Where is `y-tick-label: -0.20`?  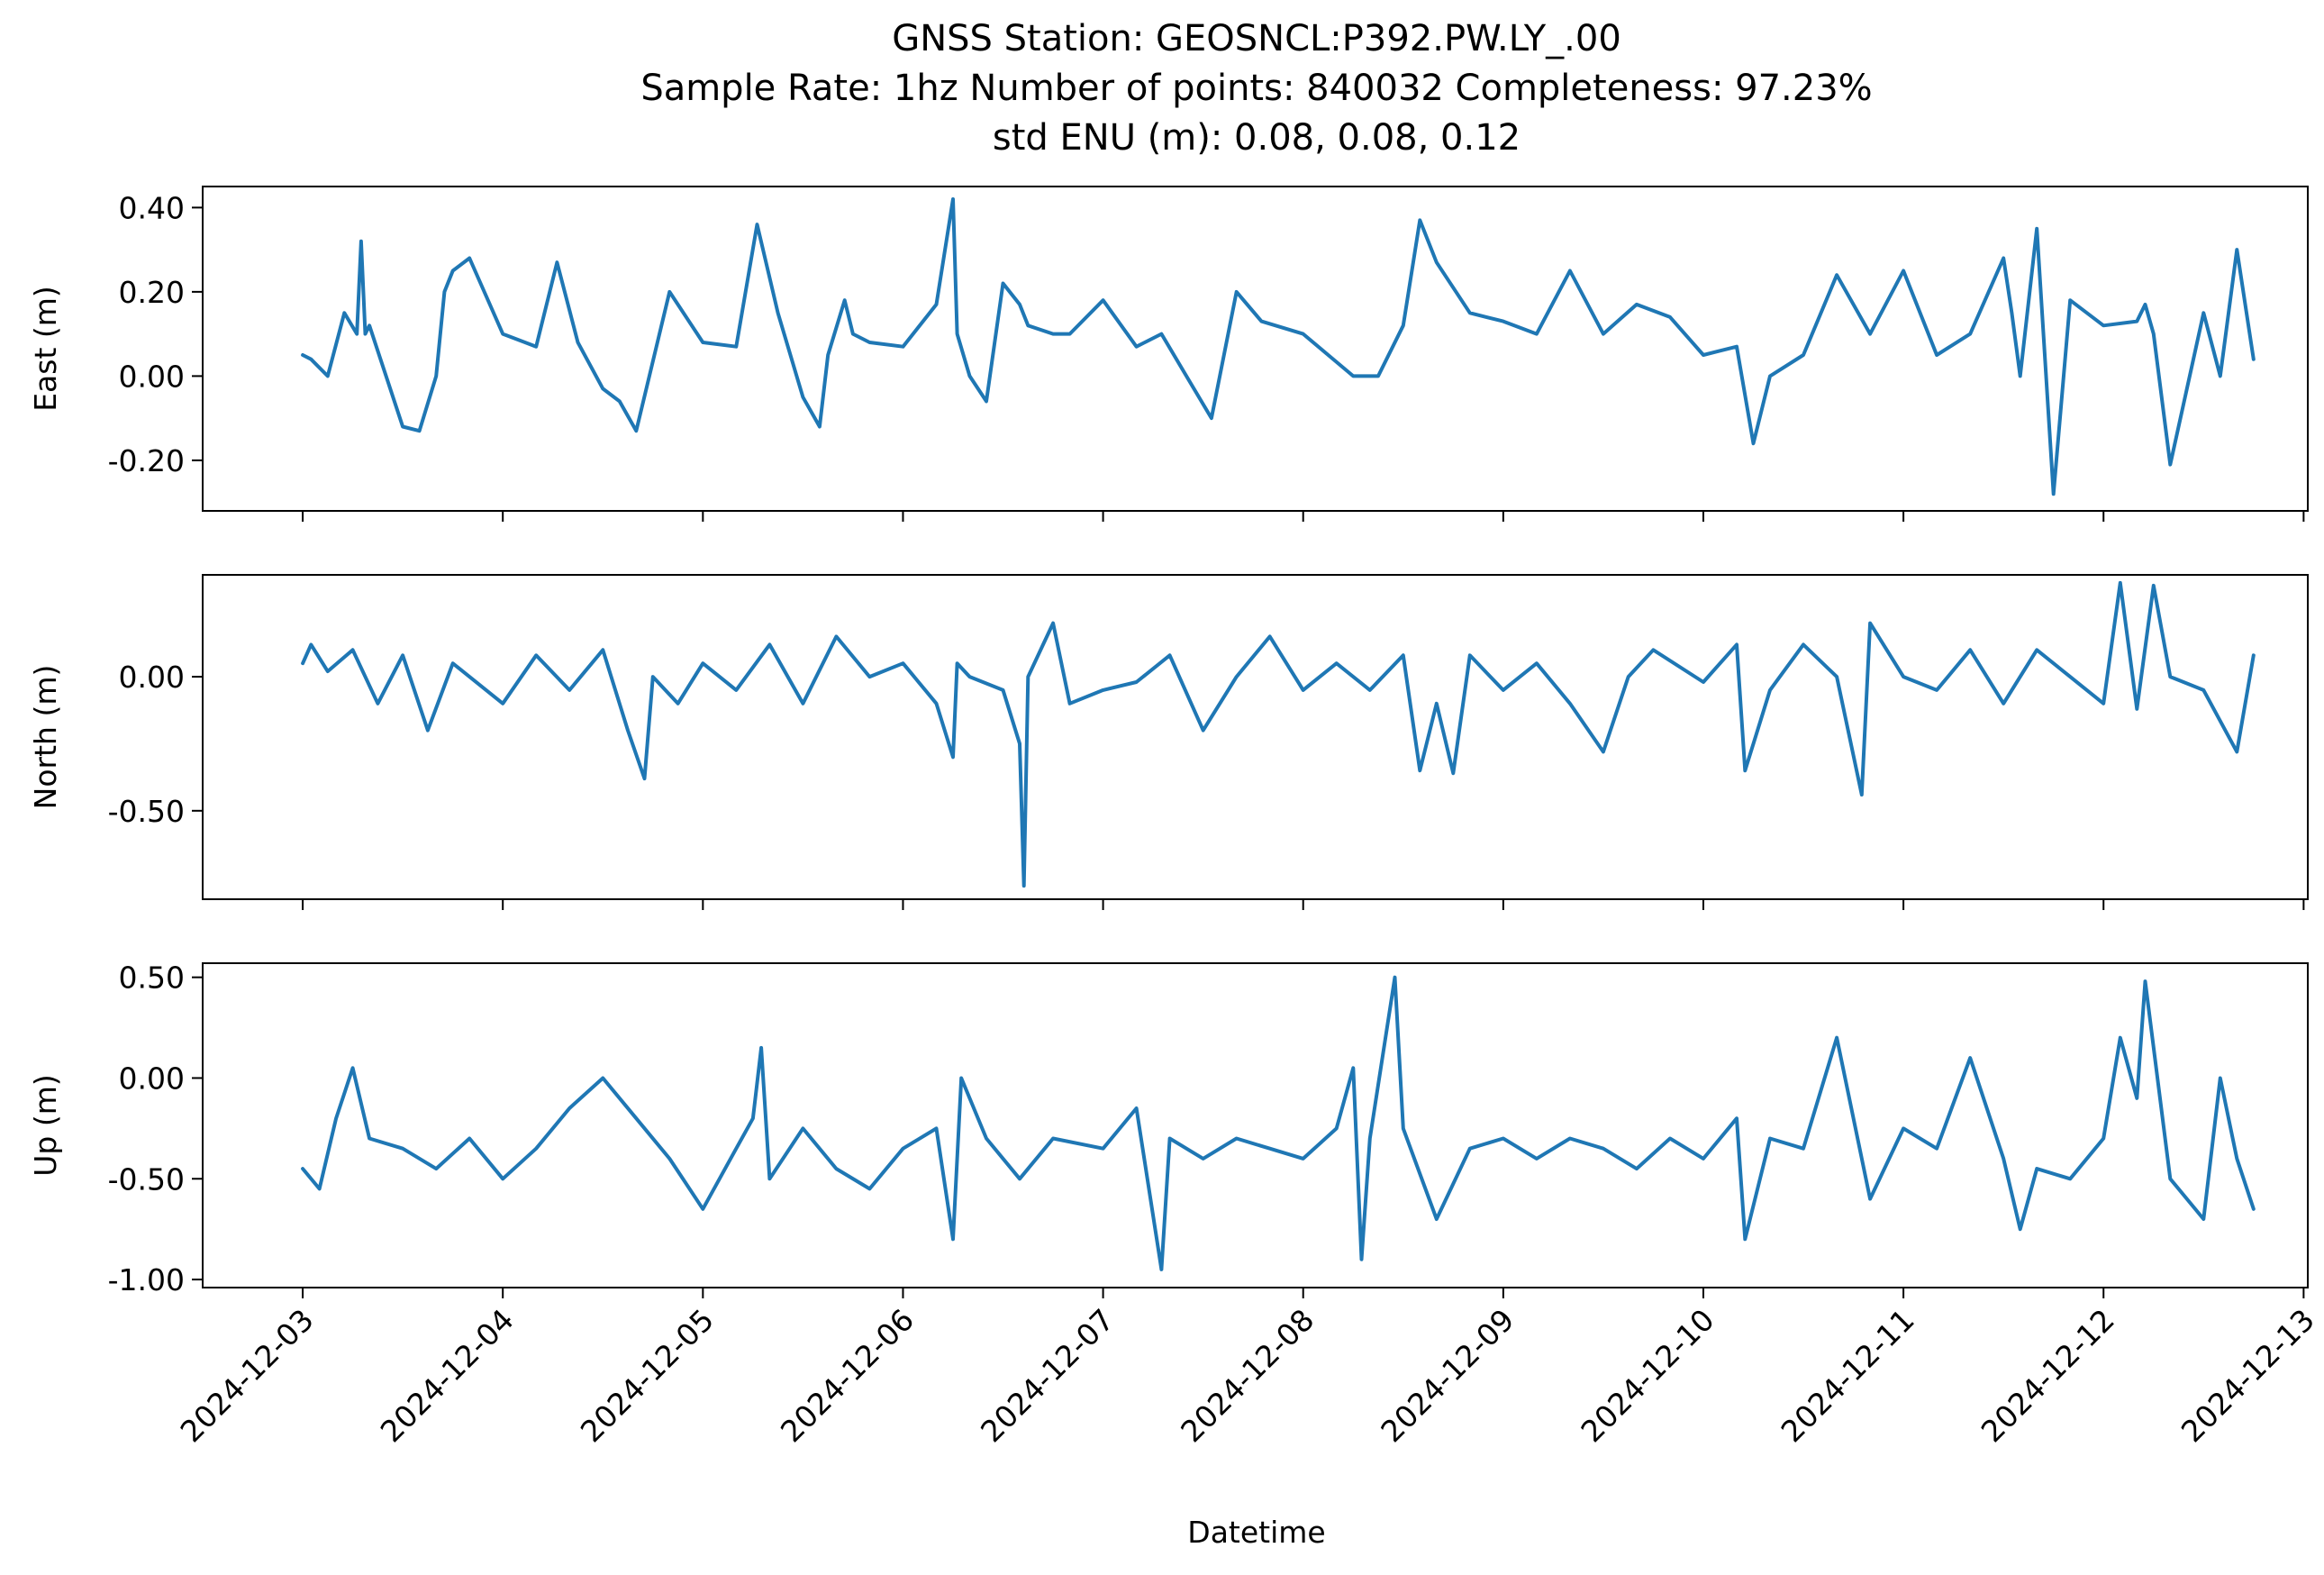 y-tick-label: -0.20 is located at coordinates (146, 460).